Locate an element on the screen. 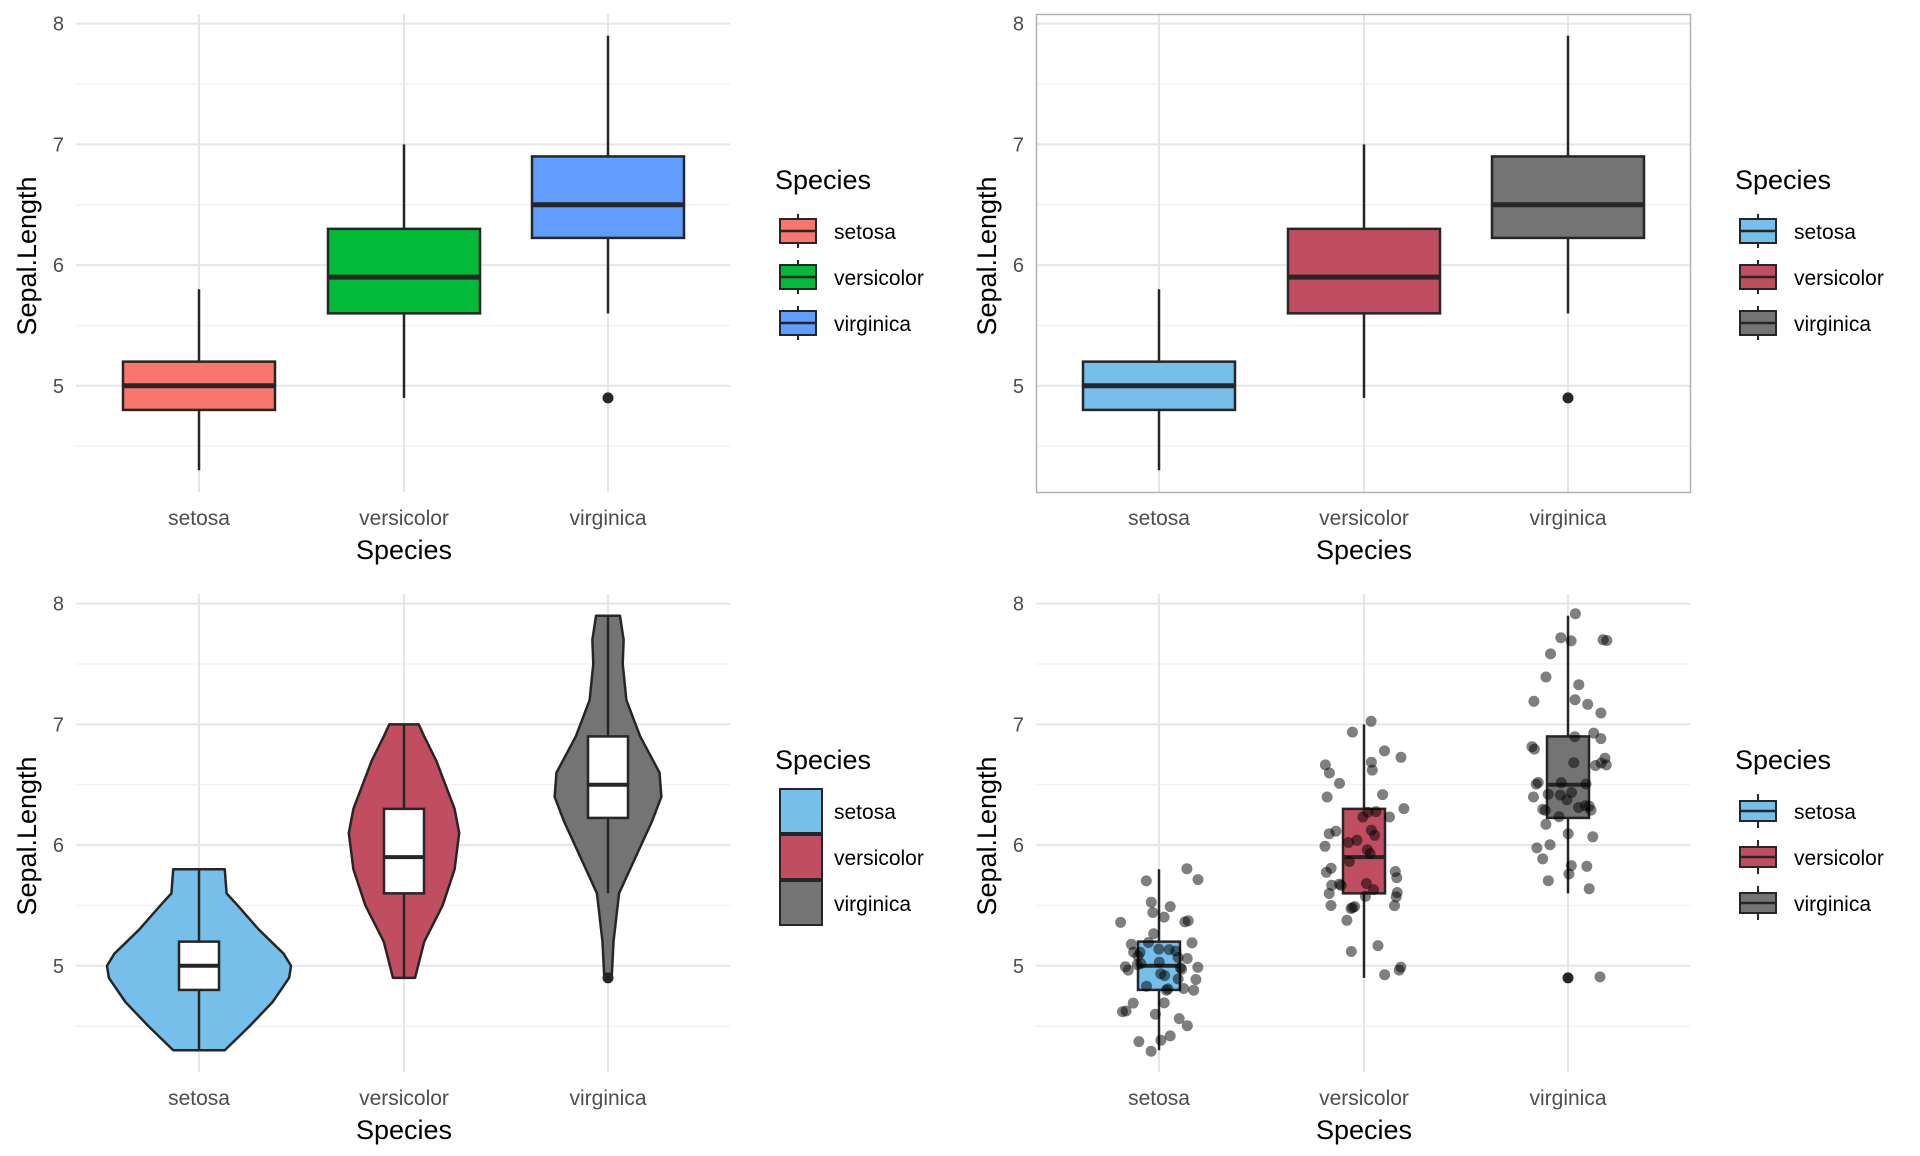  x-axis-title: Species is located at coordinates (1364, 550).